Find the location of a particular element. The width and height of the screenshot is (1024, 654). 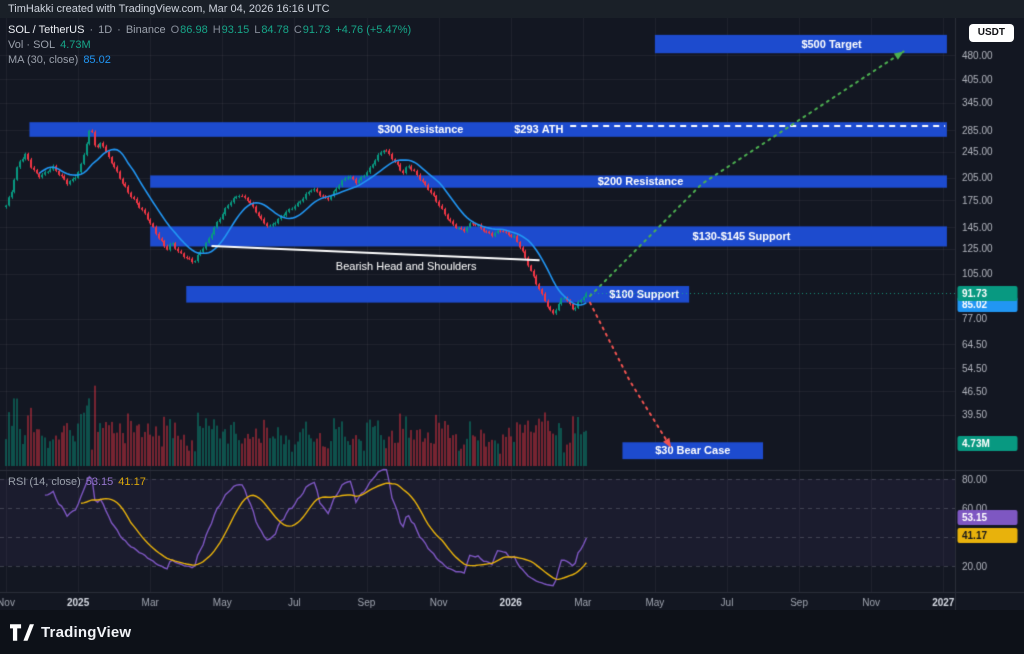

rsi-legend: RSI (14, close) 53.15 41.17 is located at coordinates (77, 481).